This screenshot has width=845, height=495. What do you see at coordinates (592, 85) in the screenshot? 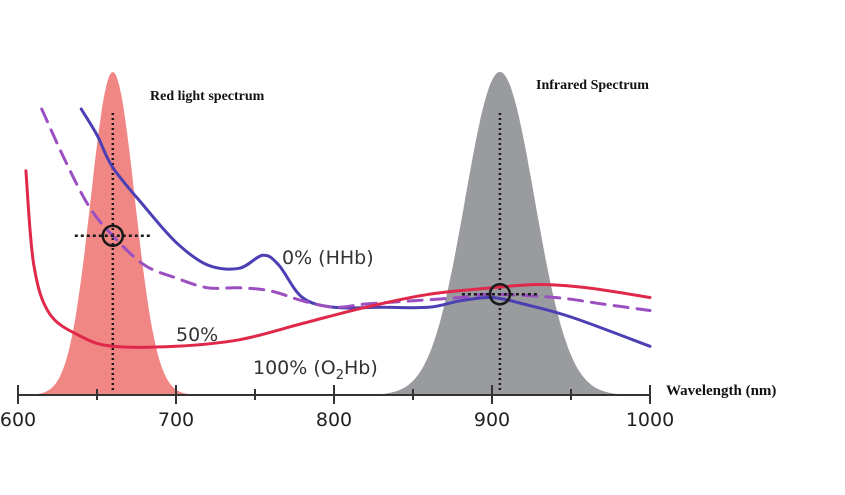
I see `infrared-spectrum-label: Infrared Spectrum` at bounding box center [592, 85].